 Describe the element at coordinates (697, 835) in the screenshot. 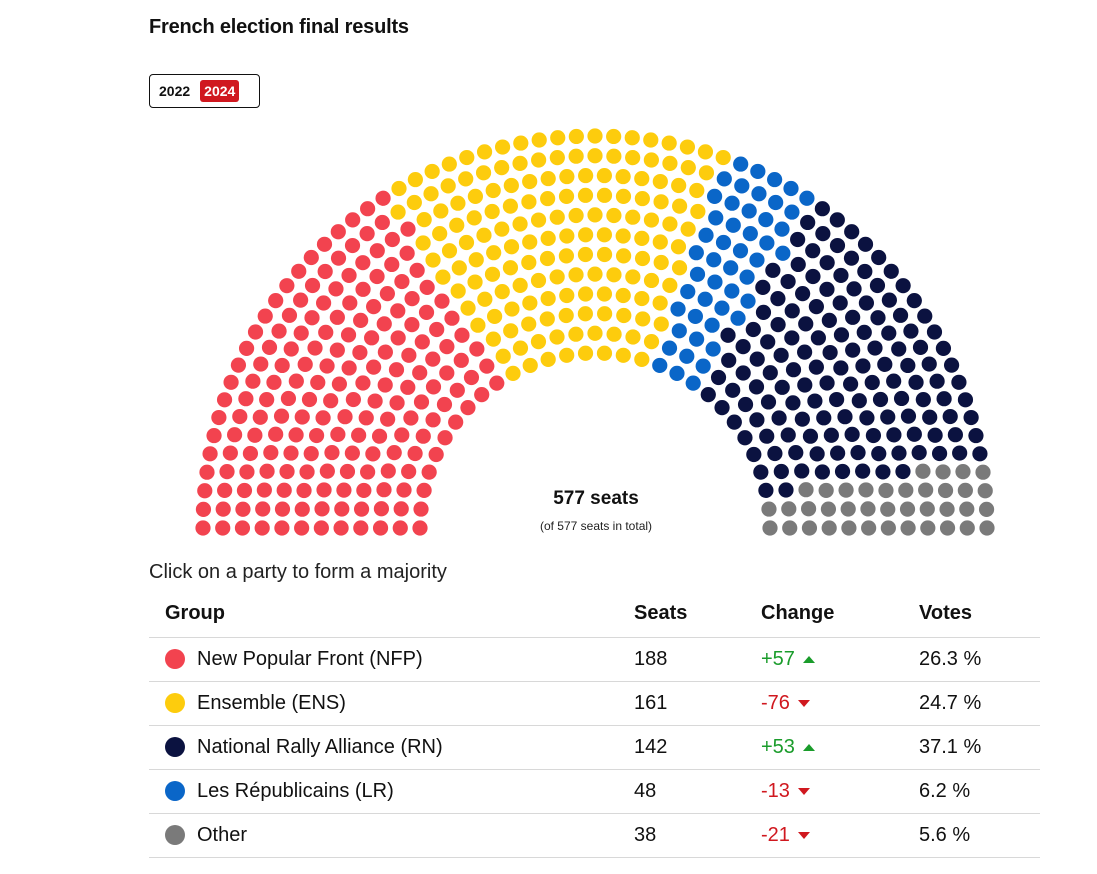

I see `party-seats: 38` at that location.